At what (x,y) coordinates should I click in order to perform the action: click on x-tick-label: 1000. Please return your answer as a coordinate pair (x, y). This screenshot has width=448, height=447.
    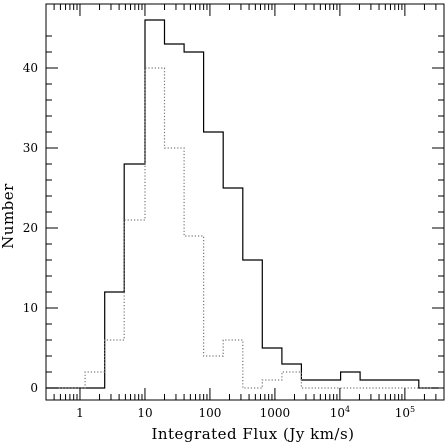
    Looking at the image, I should click on (275, 413).